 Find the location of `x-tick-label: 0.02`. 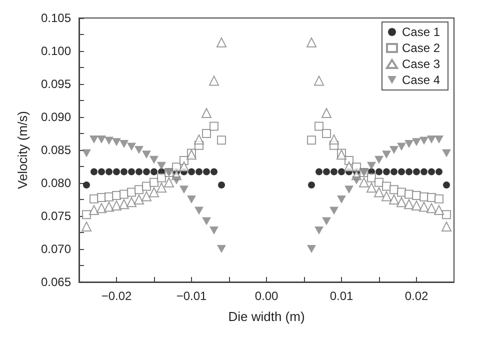

x-tick-label: 0.02 is located at coordinates (416, 296).